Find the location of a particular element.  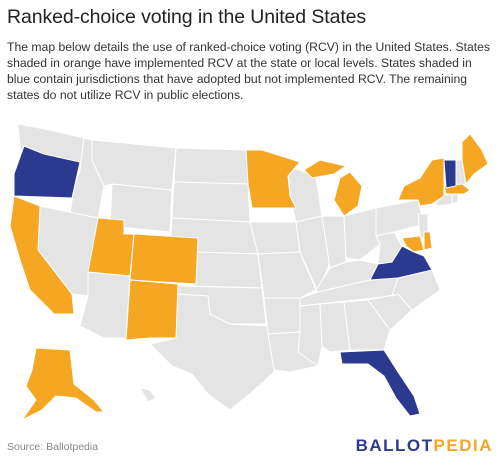

state-wyoming is located at coordinates (141, 208).